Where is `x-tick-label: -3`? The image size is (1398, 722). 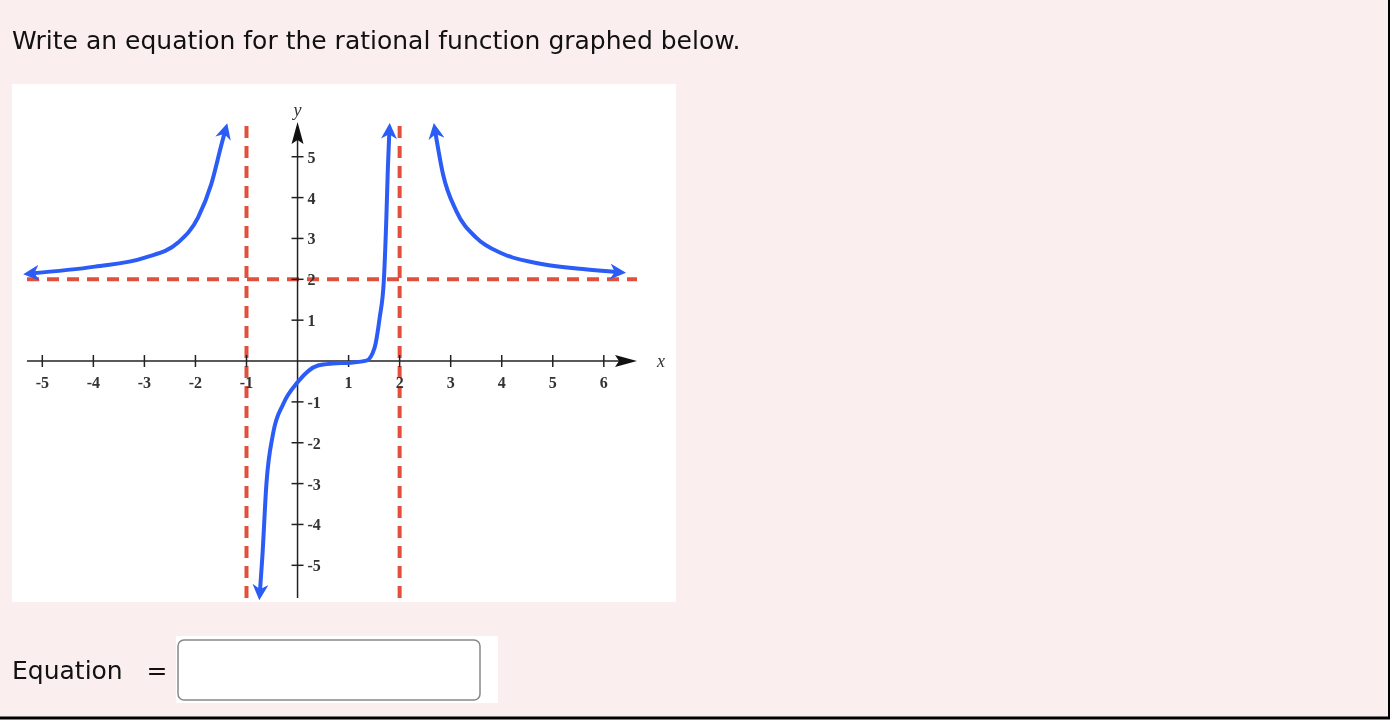
x-tick-label: -3 is located at coordinates (144, 383).